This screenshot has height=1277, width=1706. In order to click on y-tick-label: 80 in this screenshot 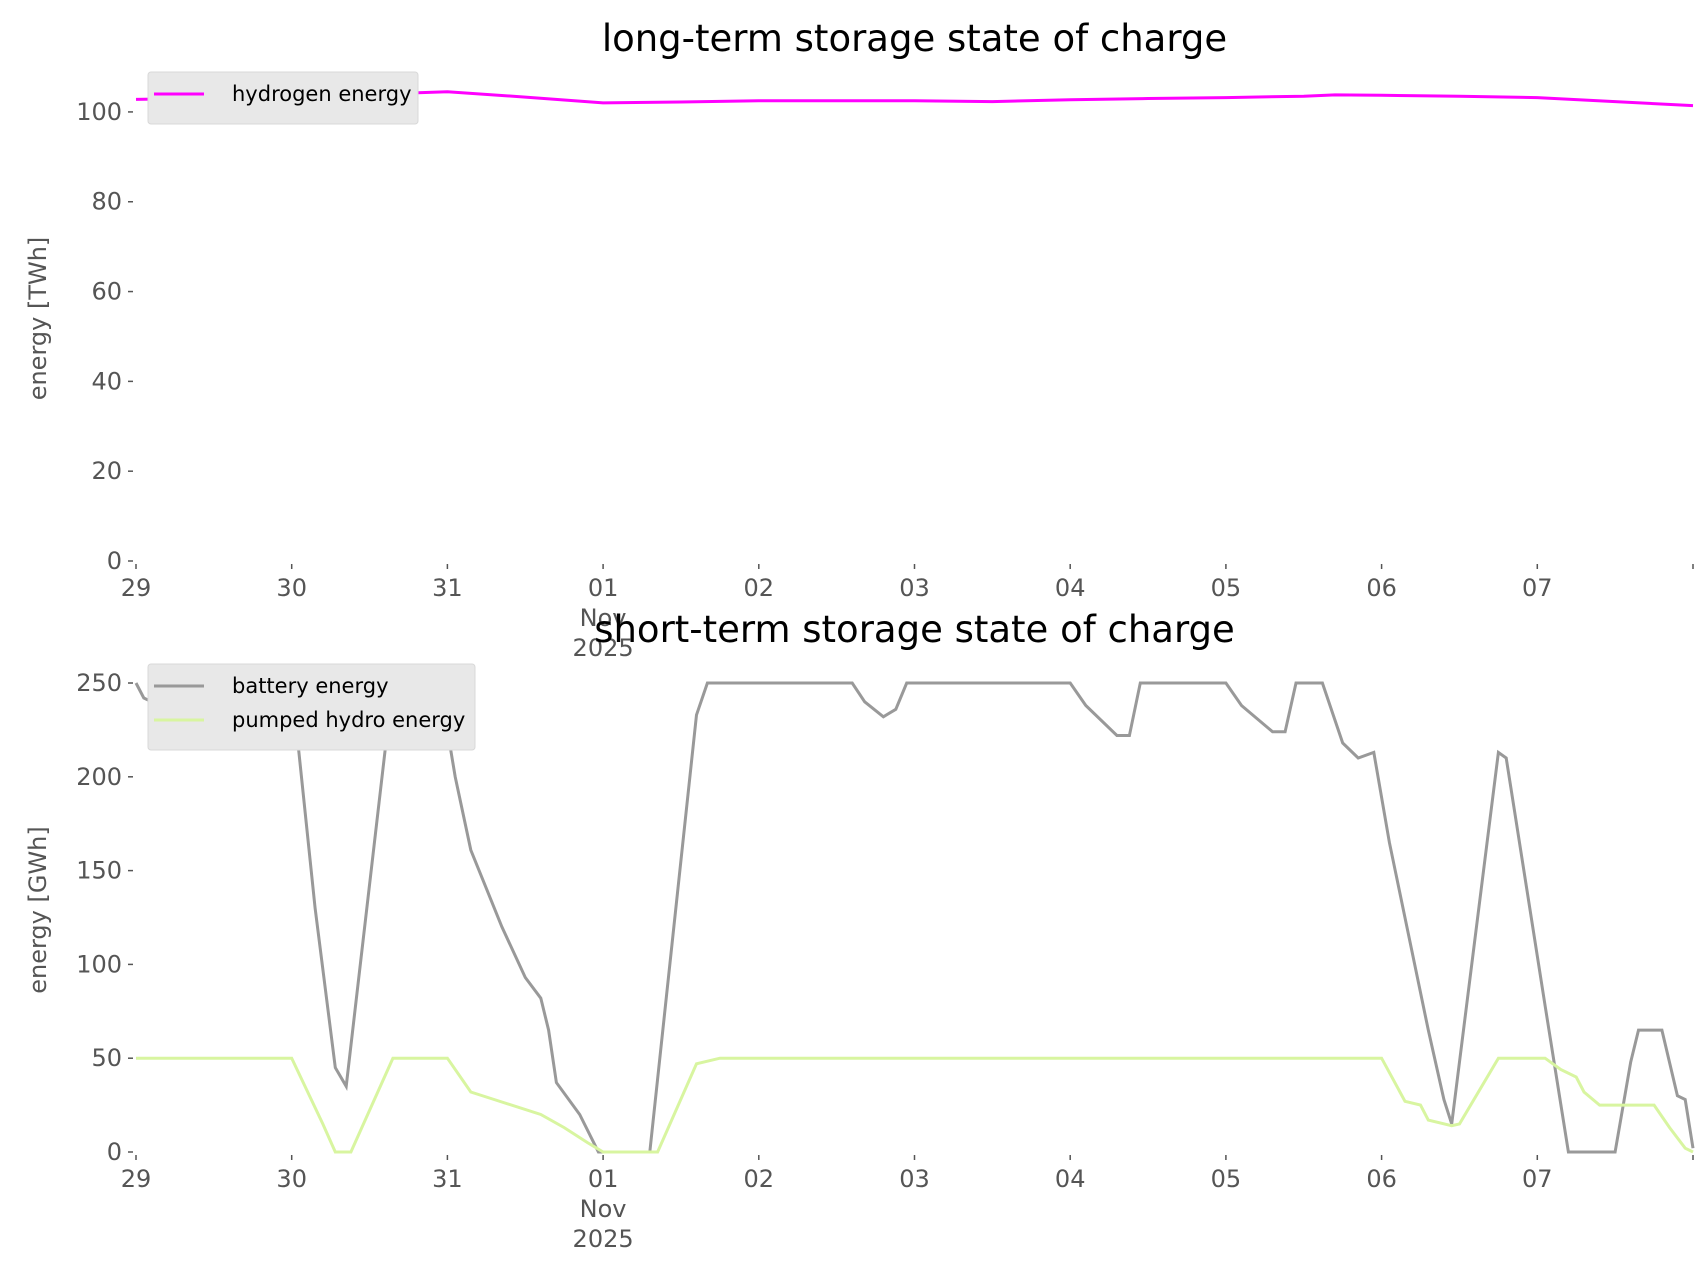, I will do `click(106, 202)`.